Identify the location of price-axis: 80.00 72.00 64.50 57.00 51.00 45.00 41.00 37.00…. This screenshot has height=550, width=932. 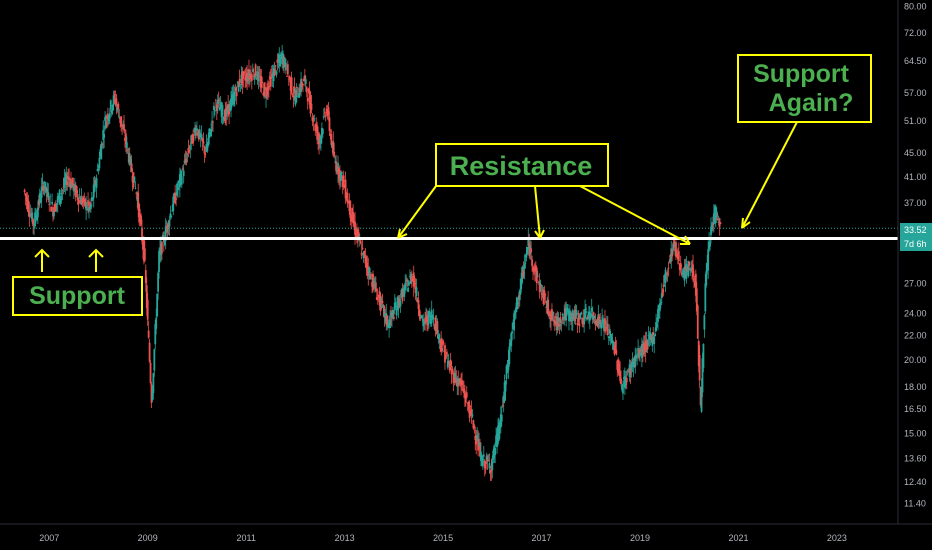
(912, 262).